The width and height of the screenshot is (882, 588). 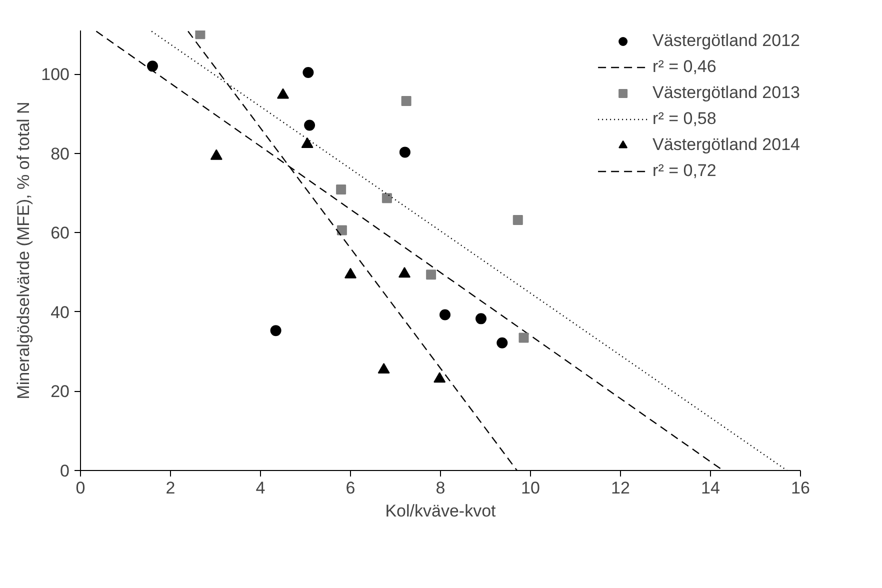 What do you see at coordinates (351, 488) in the screenshot?
I see `x-tick-label: 6` at bounding box center [351, 488].